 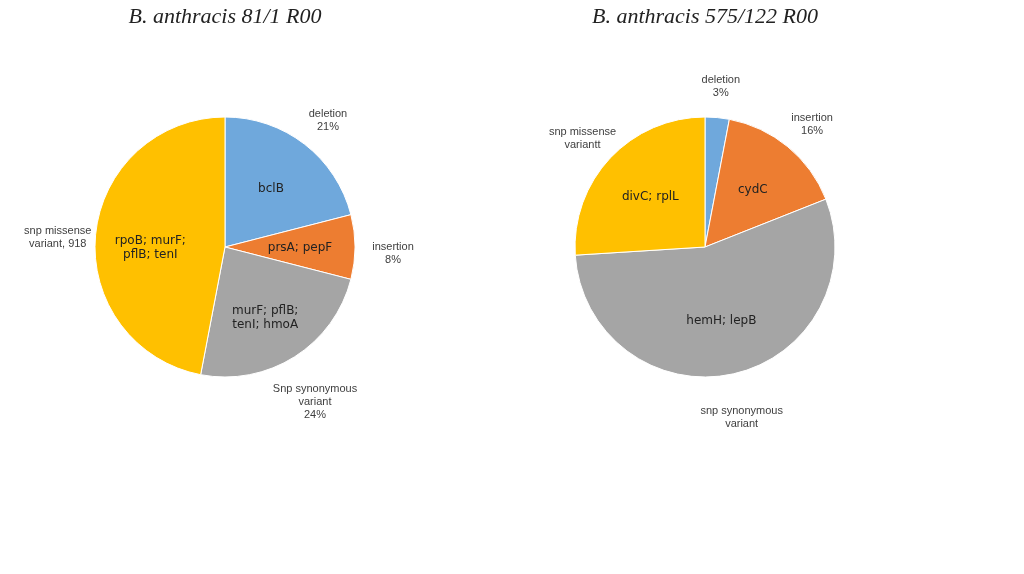 What do you see at coordinates (393, 259) in the screenshot?
I see `data-label: 8%` at bounding box center [393, 259].